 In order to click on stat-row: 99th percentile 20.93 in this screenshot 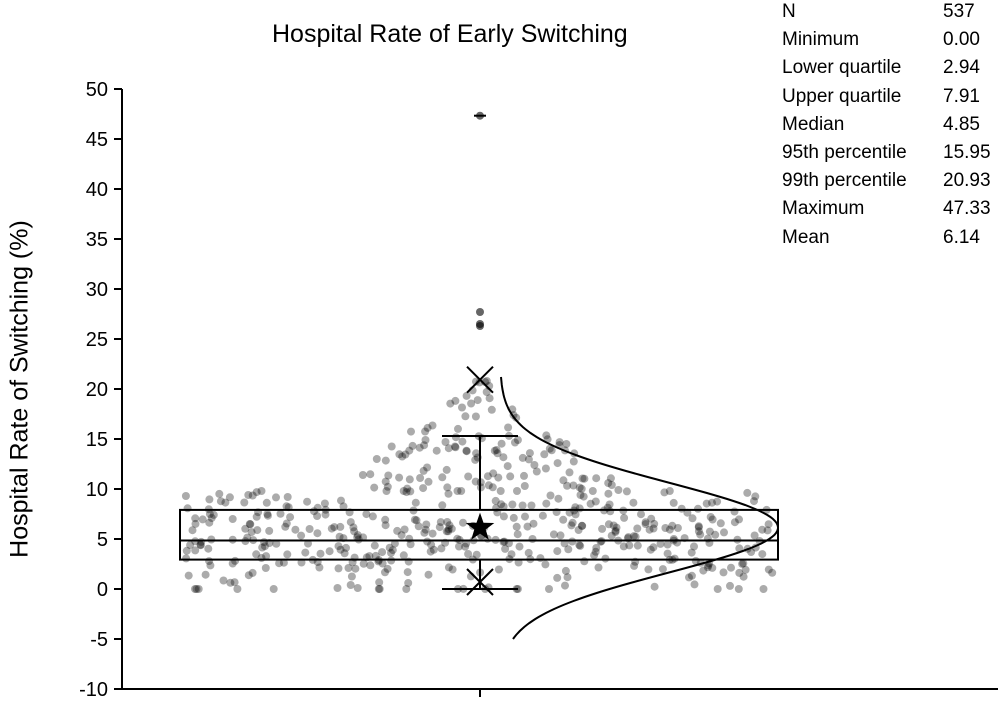, I will do `click(886, 181)`.